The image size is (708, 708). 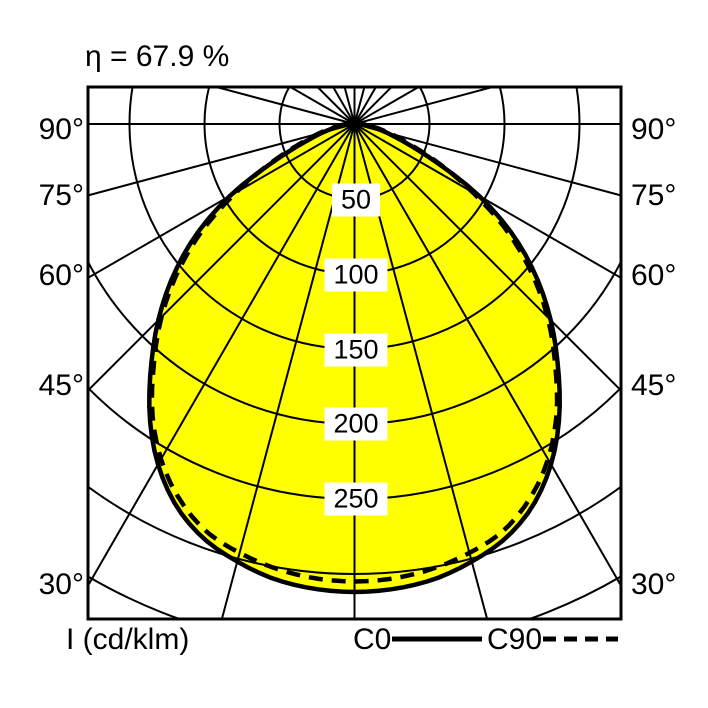 I want to click on legend-c90-label: C90, so click(x=515, y=639).